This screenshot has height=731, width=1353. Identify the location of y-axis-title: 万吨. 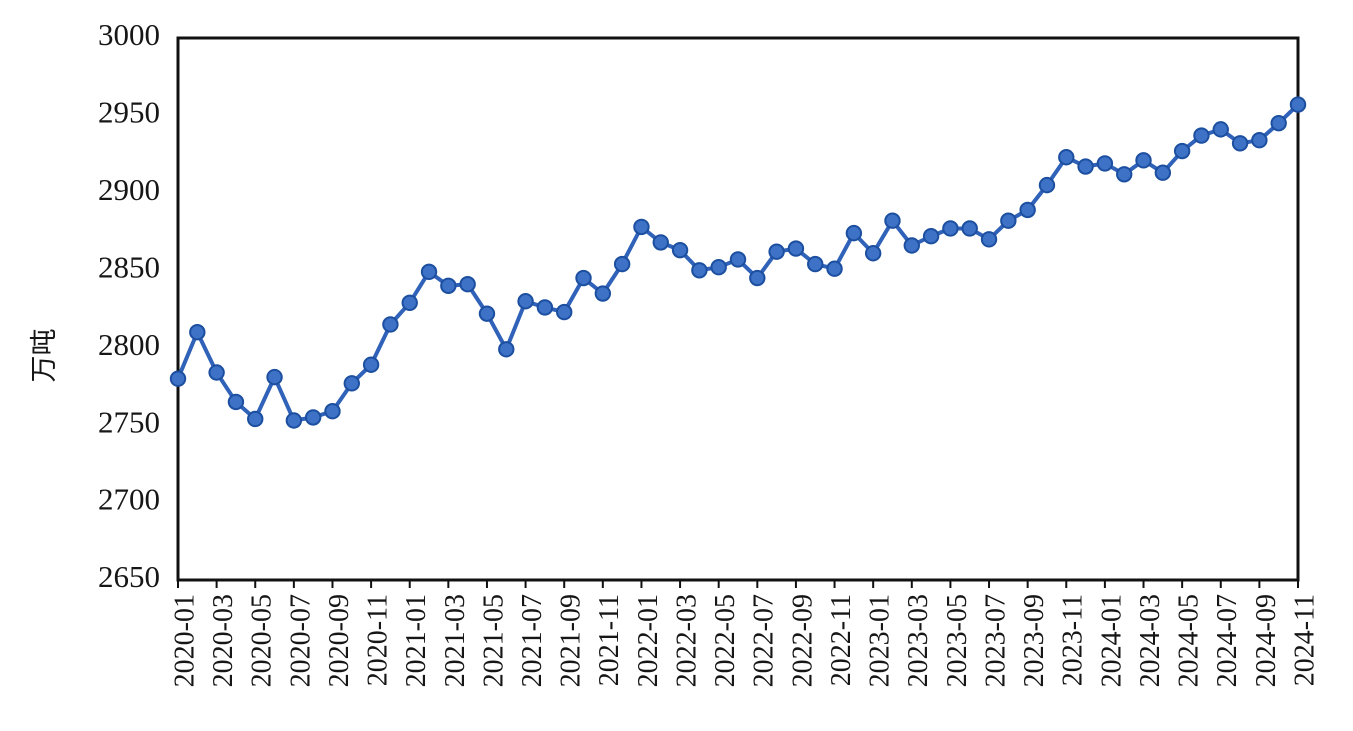
(44, 355).